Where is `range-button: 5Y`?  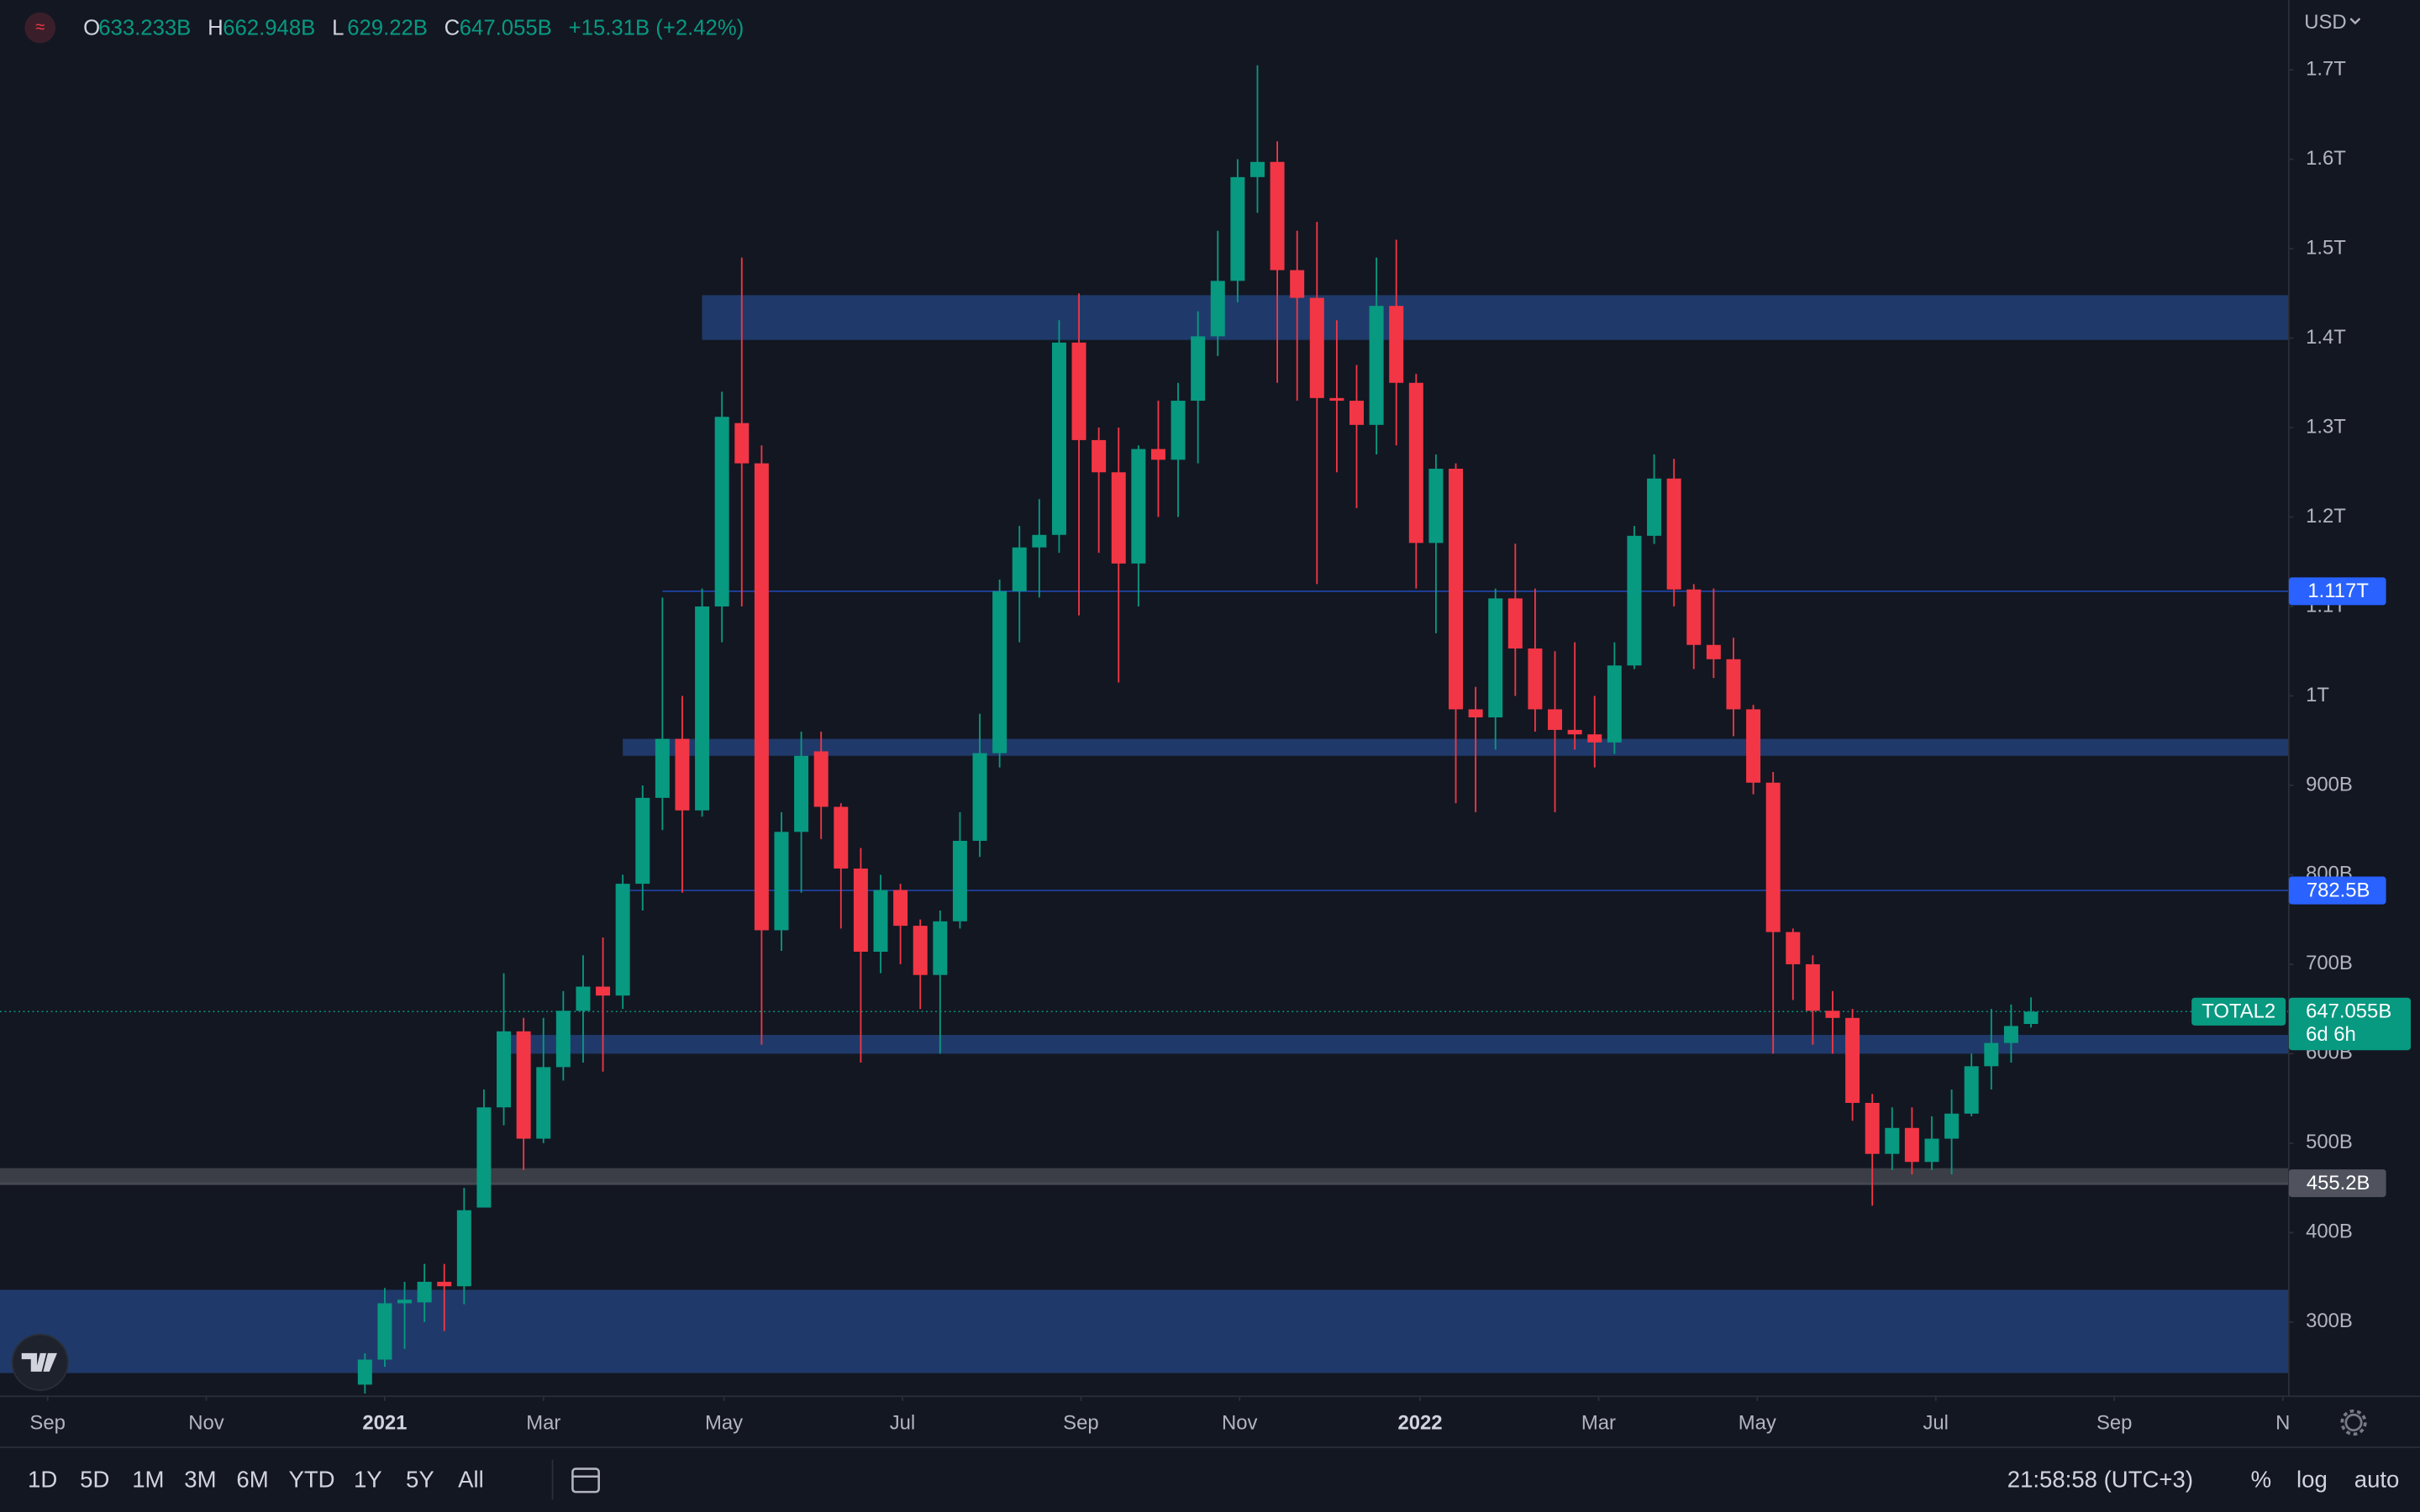
range-button: 5Y is located at coordinates (420, 1480).